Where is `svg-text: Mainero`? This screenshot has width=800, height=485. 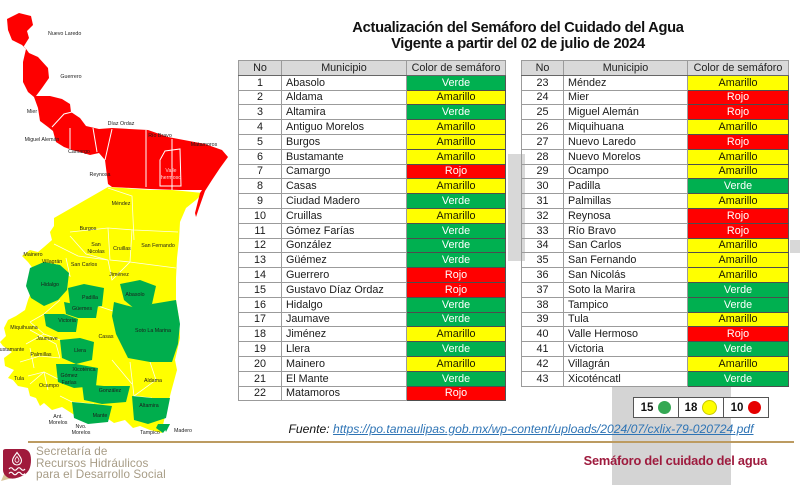 svg-text: Mainero is located at coordinates (32, 255).